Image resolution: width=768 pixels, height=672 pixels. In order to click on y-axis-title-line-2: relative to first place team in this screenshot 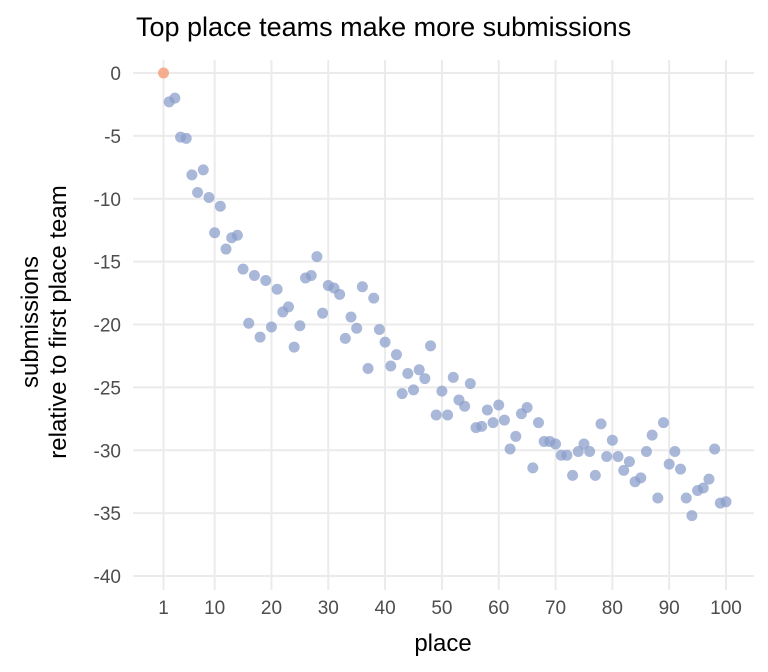, I will do `click(58, 321)`.